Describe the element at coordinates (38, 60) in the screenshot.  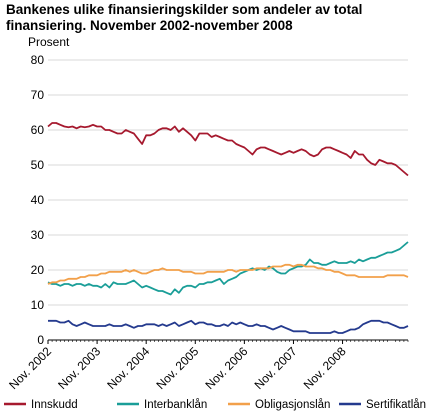
I see `y-tick-label: 80` at that location.